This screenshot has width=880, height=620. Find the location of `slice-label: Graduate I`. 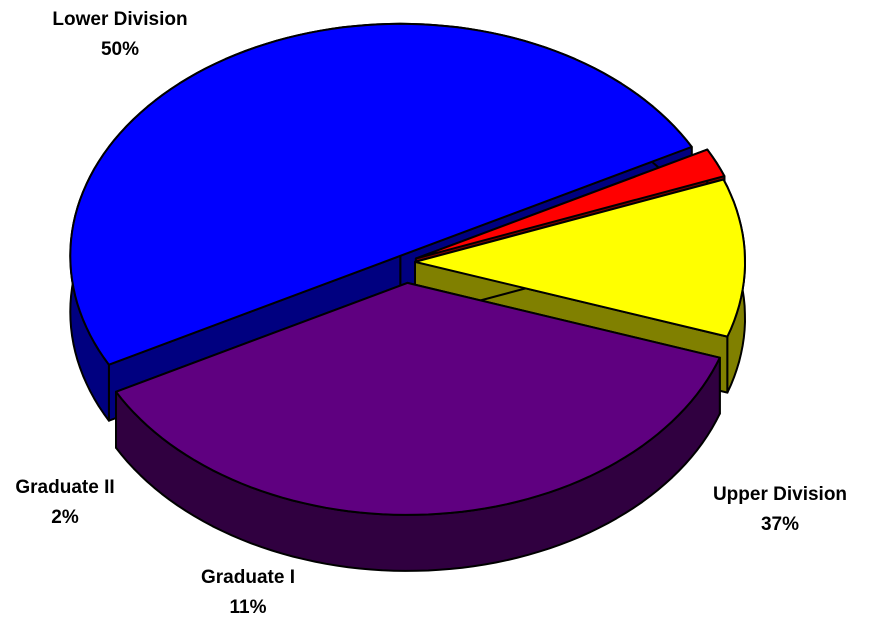

slice-label: Graduate I is located at coordinates (248, 577).